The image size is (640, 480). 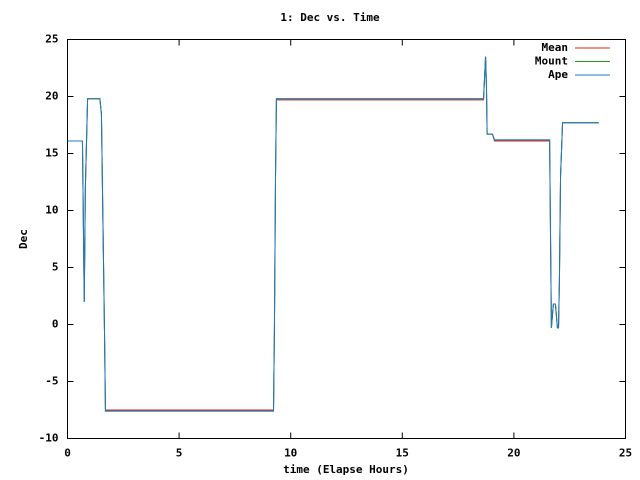 What do you see at coordinates (51, 96) in the screenshot?
I see `y-tick-label: 20` at bounding box center [51, 96].